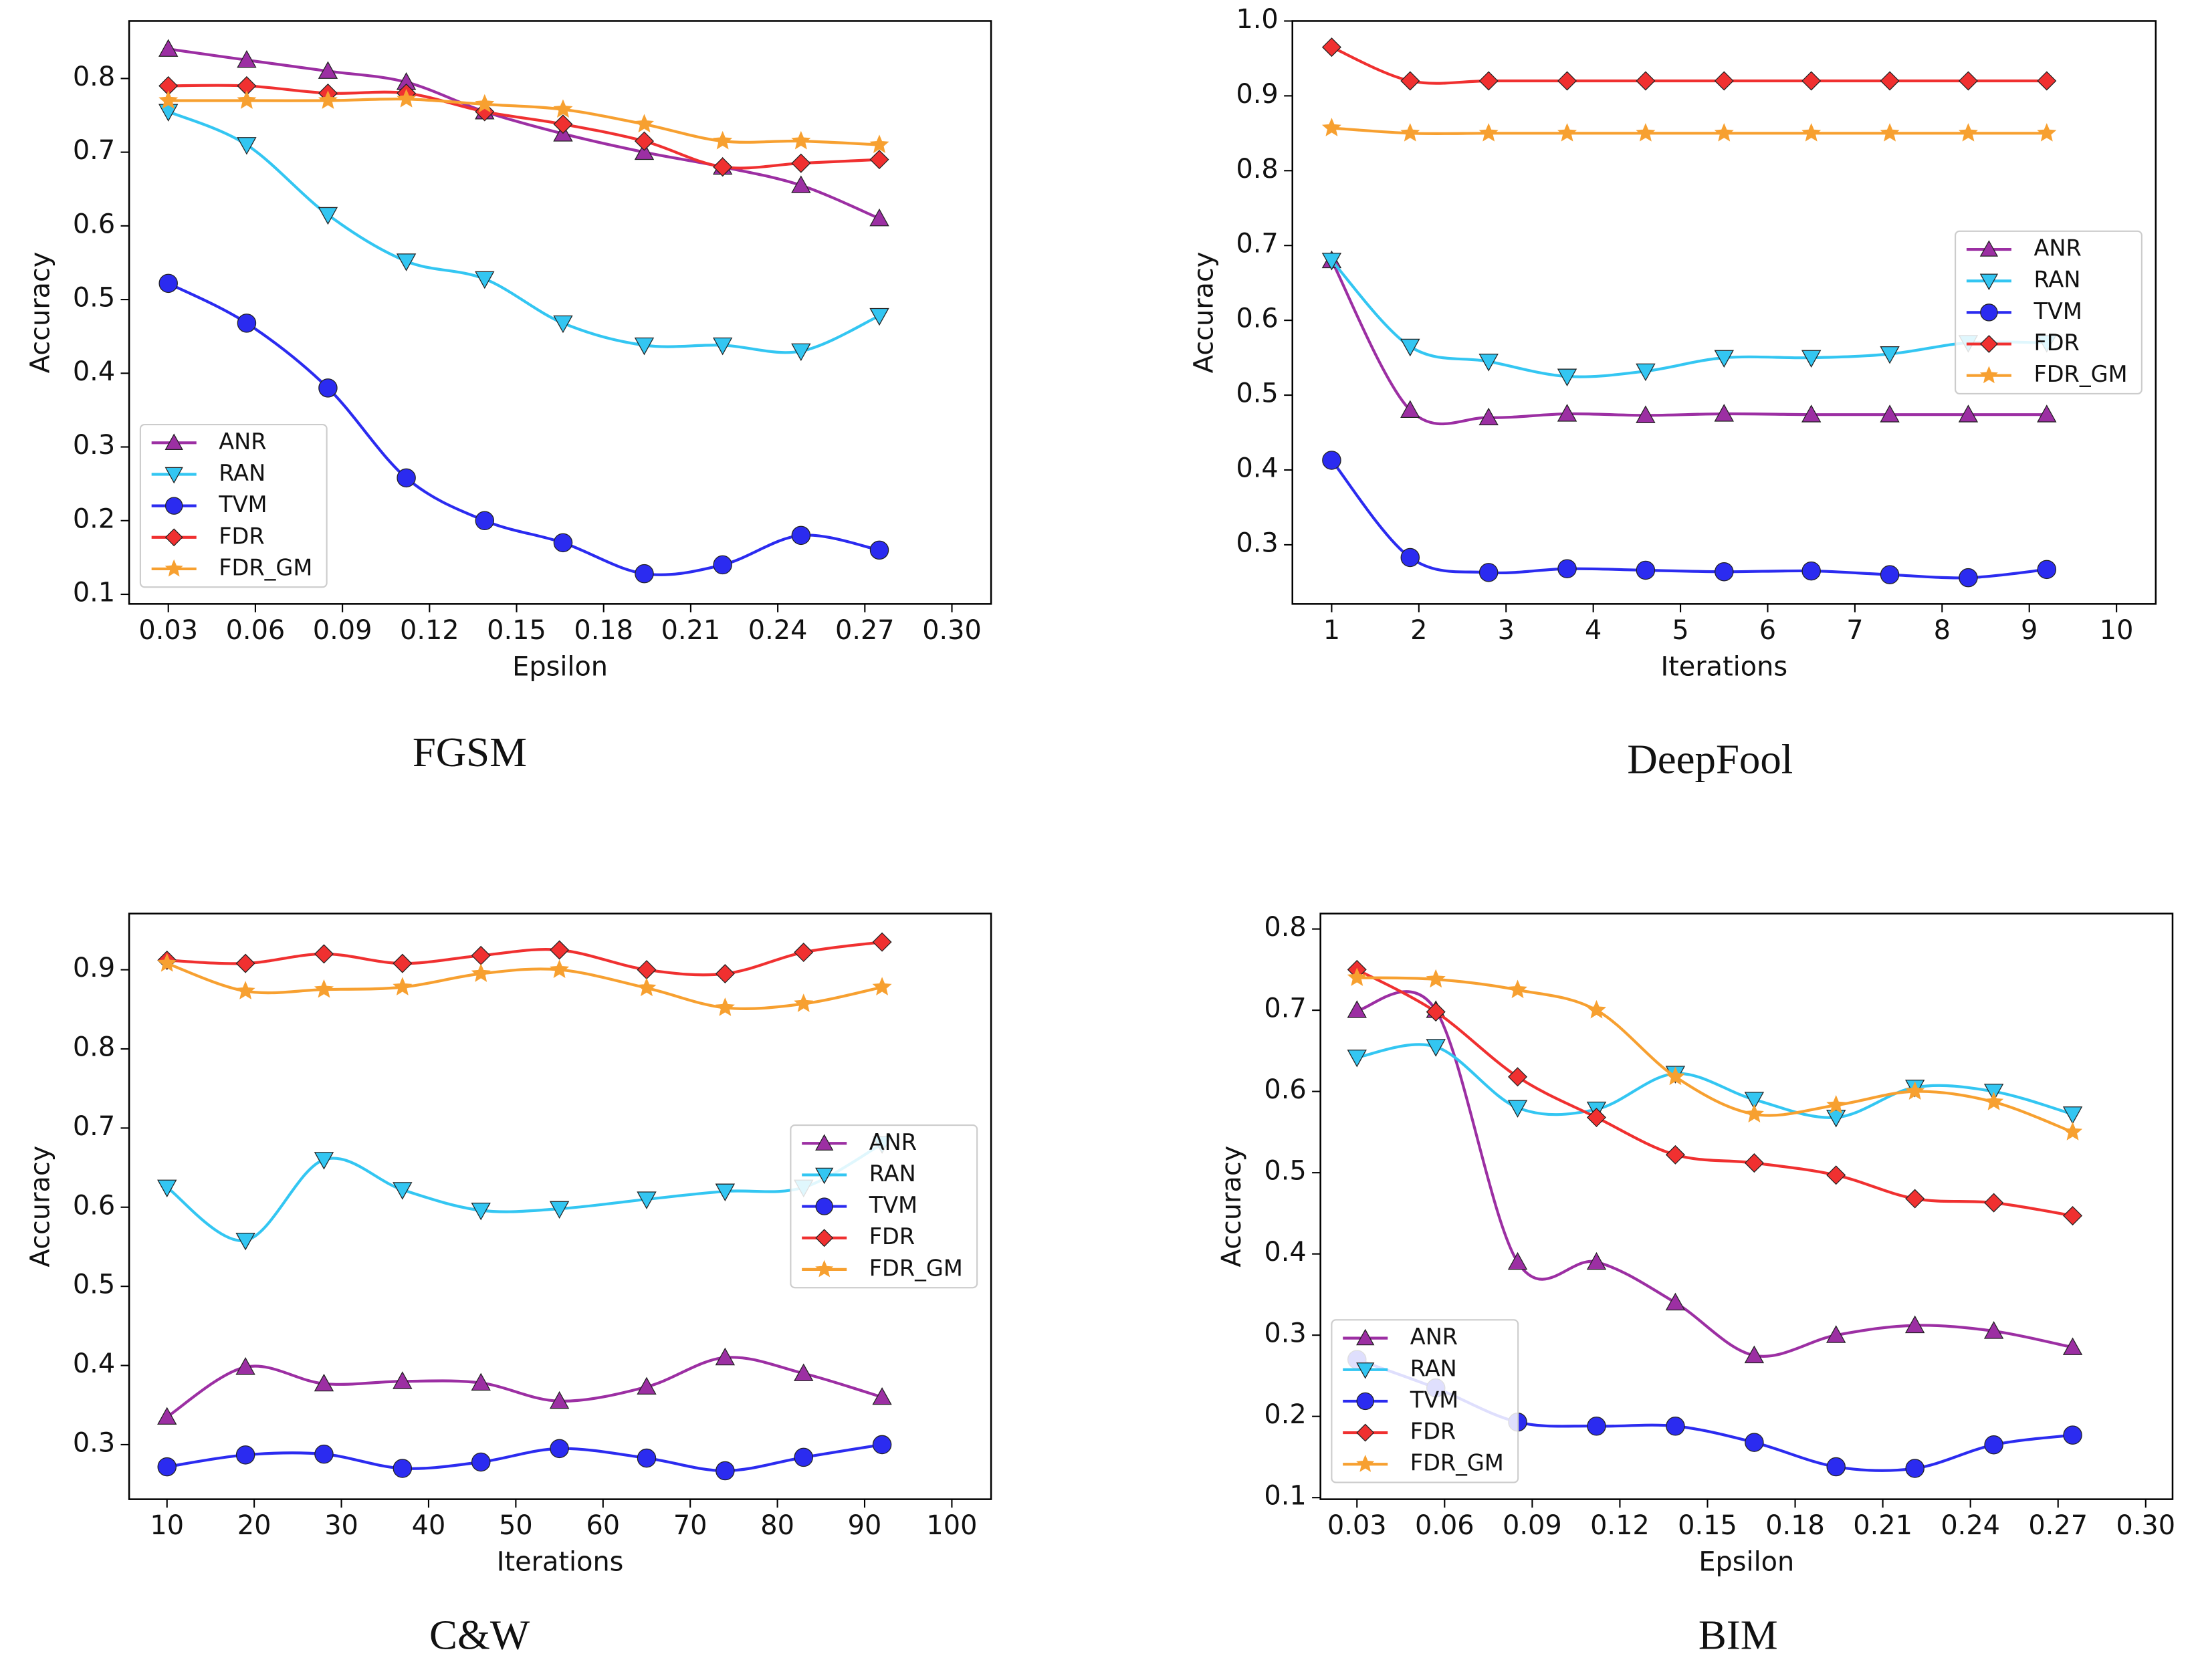 The image size is (2198, 1680). What do you see at coordinates (1707, 1526) in the screenshot?
I see `x-tick-label: 0.15` at bounding box center [1707, 1526].